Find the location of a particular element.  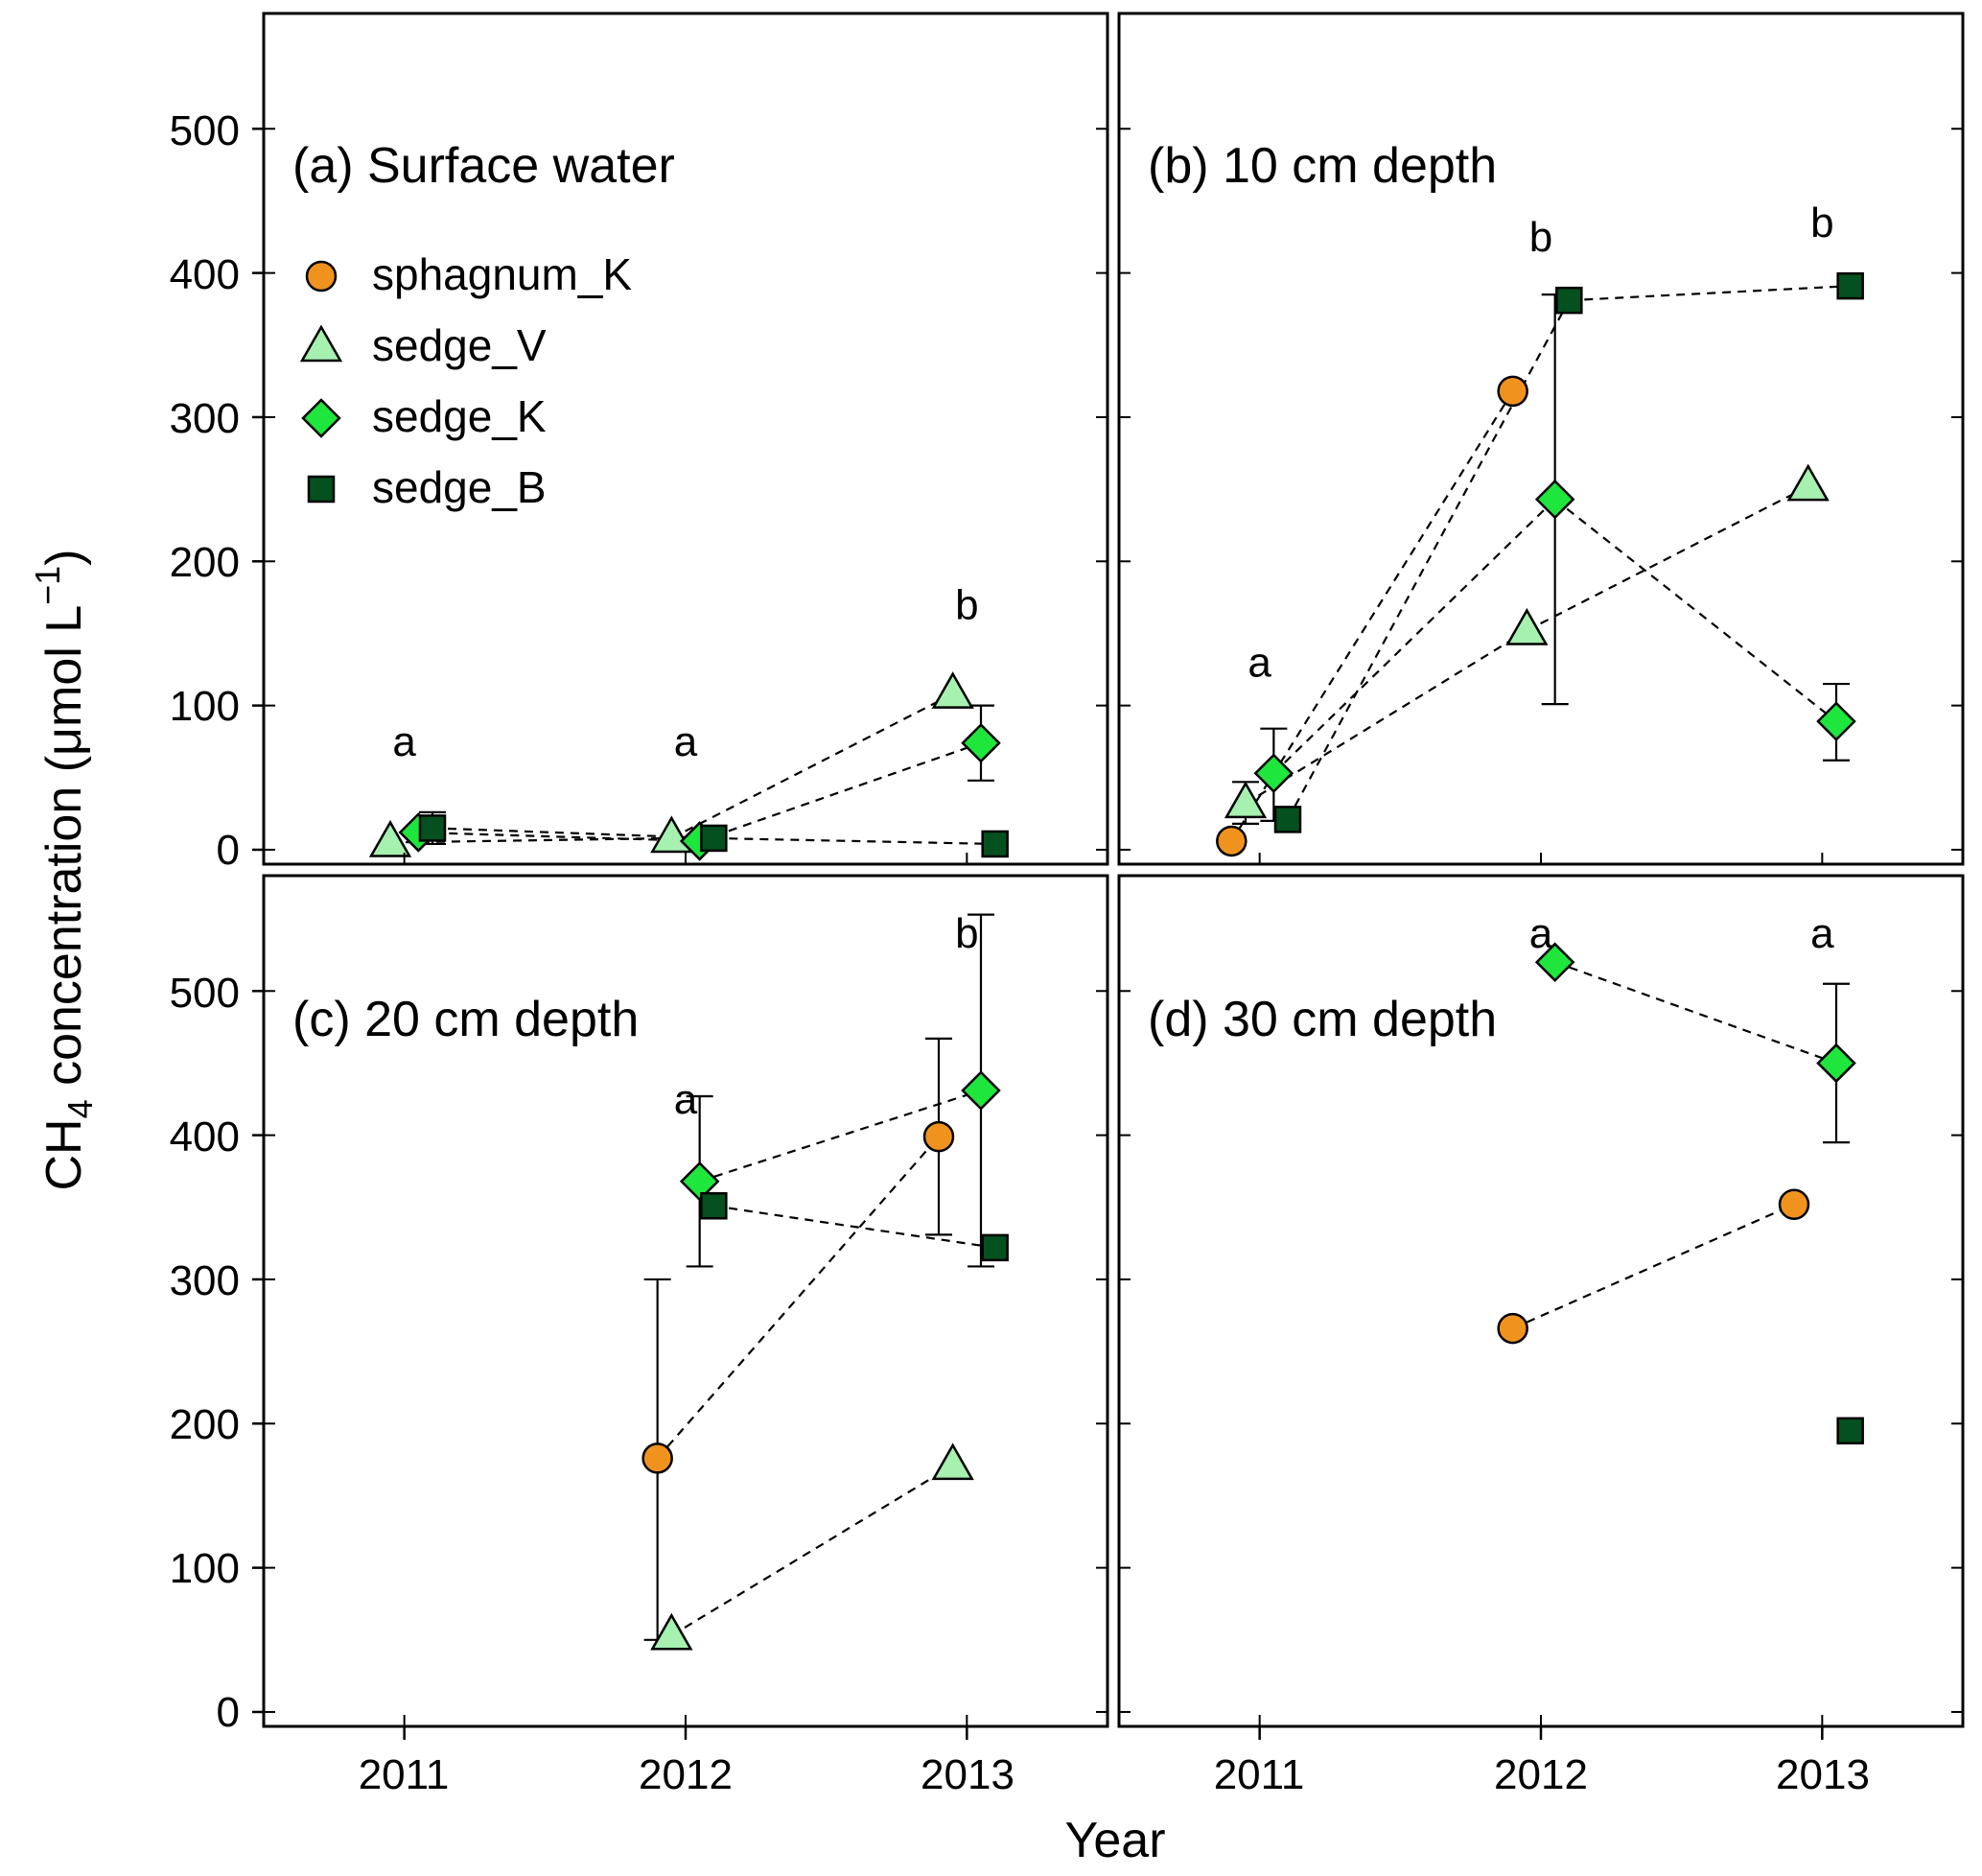

legend-marker-sedge_K is located at coordinates (321, 418).